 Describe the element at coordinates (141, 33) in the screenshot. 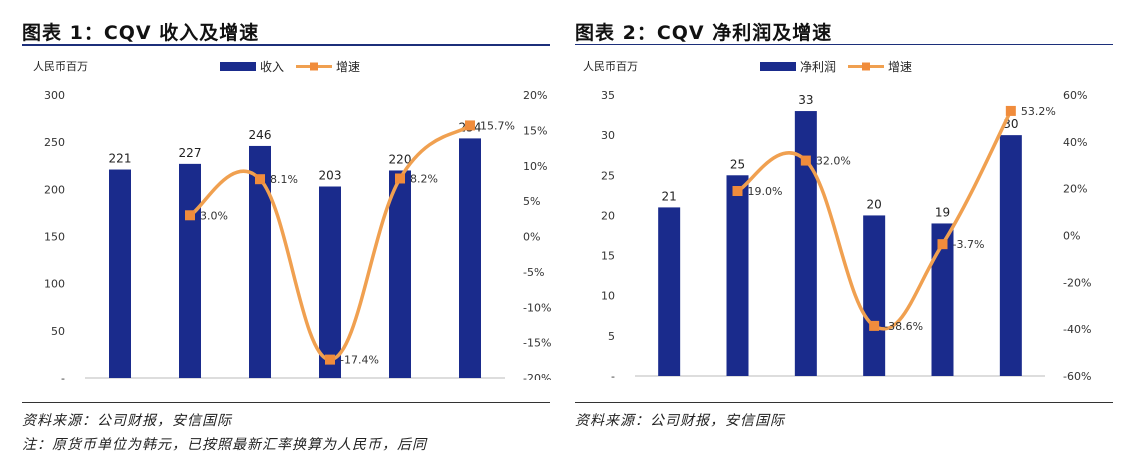

I see `left-chart-title: 图表 1：CQV 收入及增速` at that location.